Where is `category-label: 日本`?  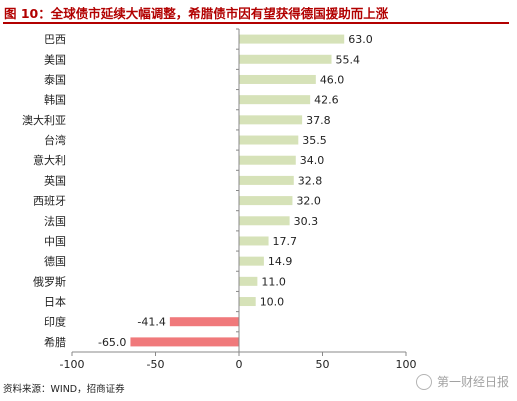 category-label: 日本 is located at coordinates (55, 302).